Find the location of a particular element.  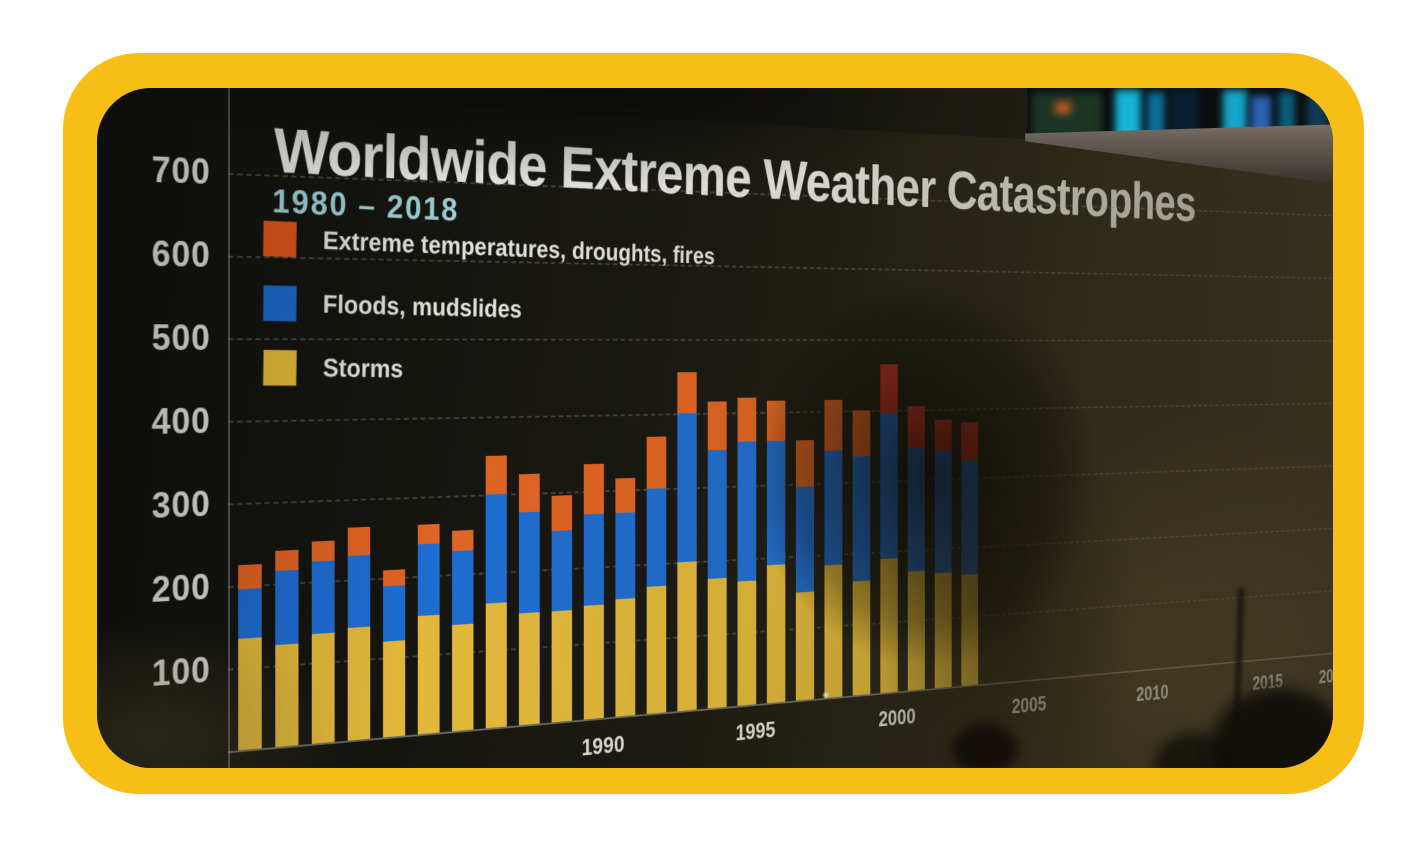

bar-1984 is located at coordinates (394, 653).